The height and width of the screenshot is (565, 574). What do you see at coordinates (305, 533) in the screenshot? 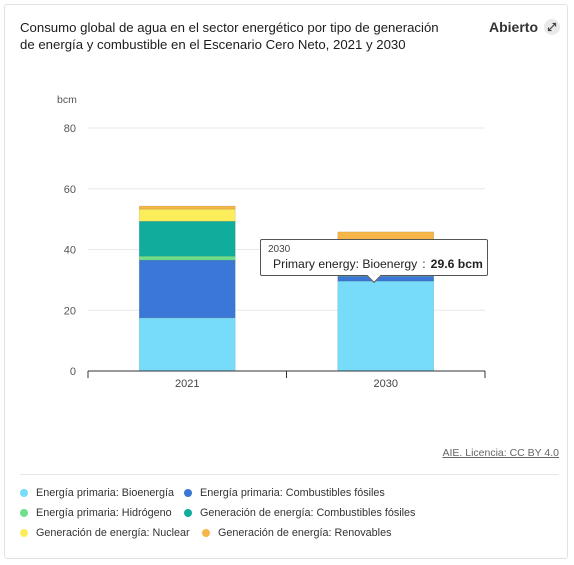
I see `legend-label: Generación de energía: Renovables` at bounding box center [305, 533].